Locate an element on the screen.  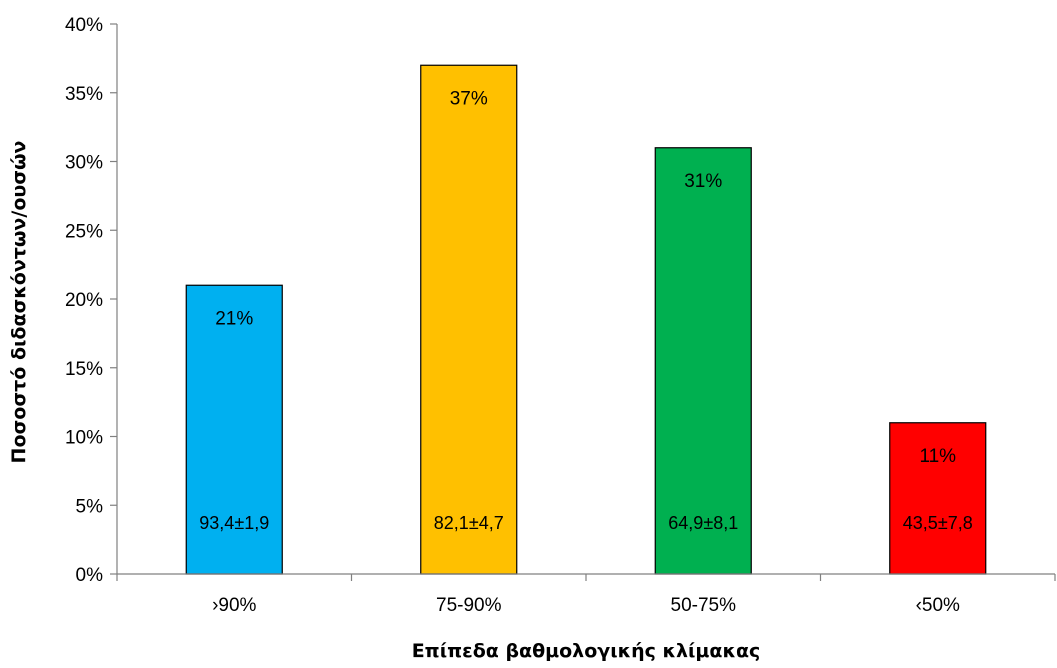
y-tick-label: 5% is located at coordinates (90, 506).